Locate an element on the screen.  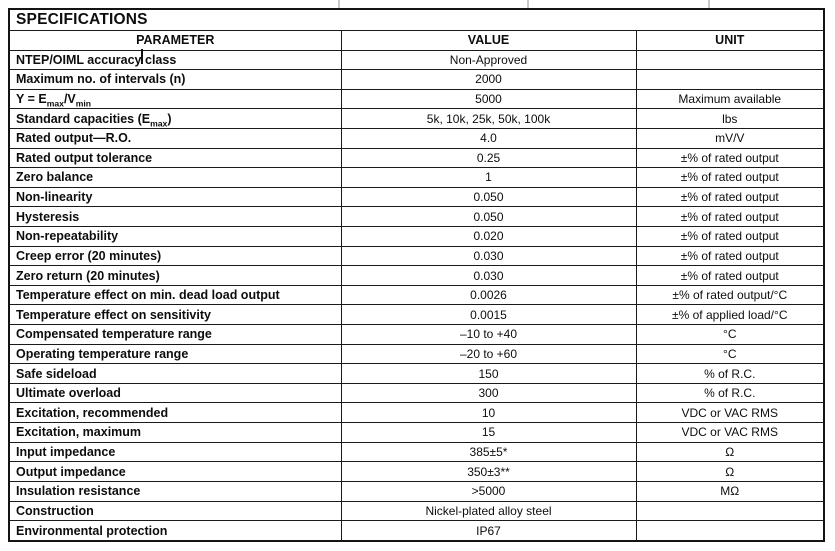
parameter-cell: NTEP/OIML accuracy class is located at coordinates (175, 60).